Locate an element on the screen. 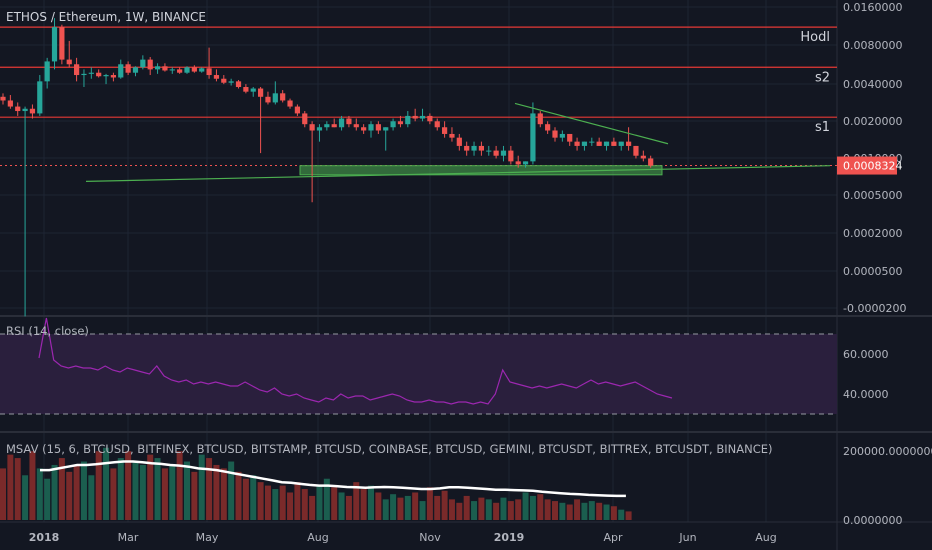 This screenshot has height=550, width=932. support-trend-line is located at coordinates (458, 173).